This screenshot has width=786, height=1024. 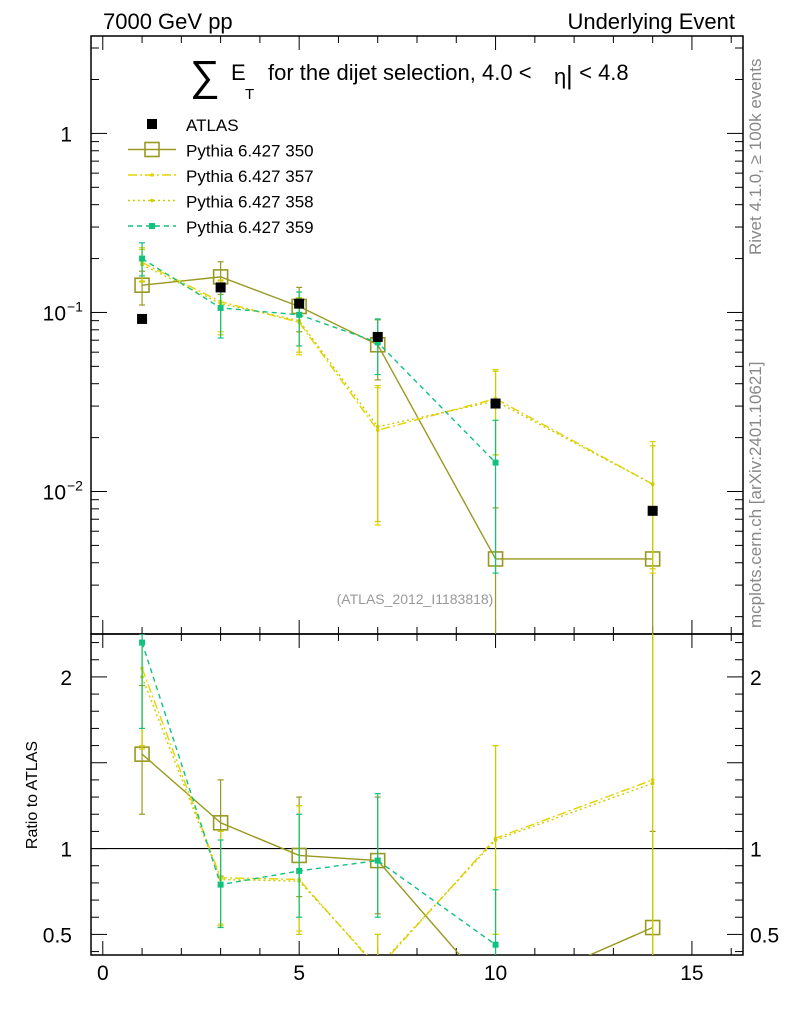 What do you see at coordinates (57, 935) in the screenshot?
I see `ratio-tick-label: 0.5` at bounding box center [57, 935].